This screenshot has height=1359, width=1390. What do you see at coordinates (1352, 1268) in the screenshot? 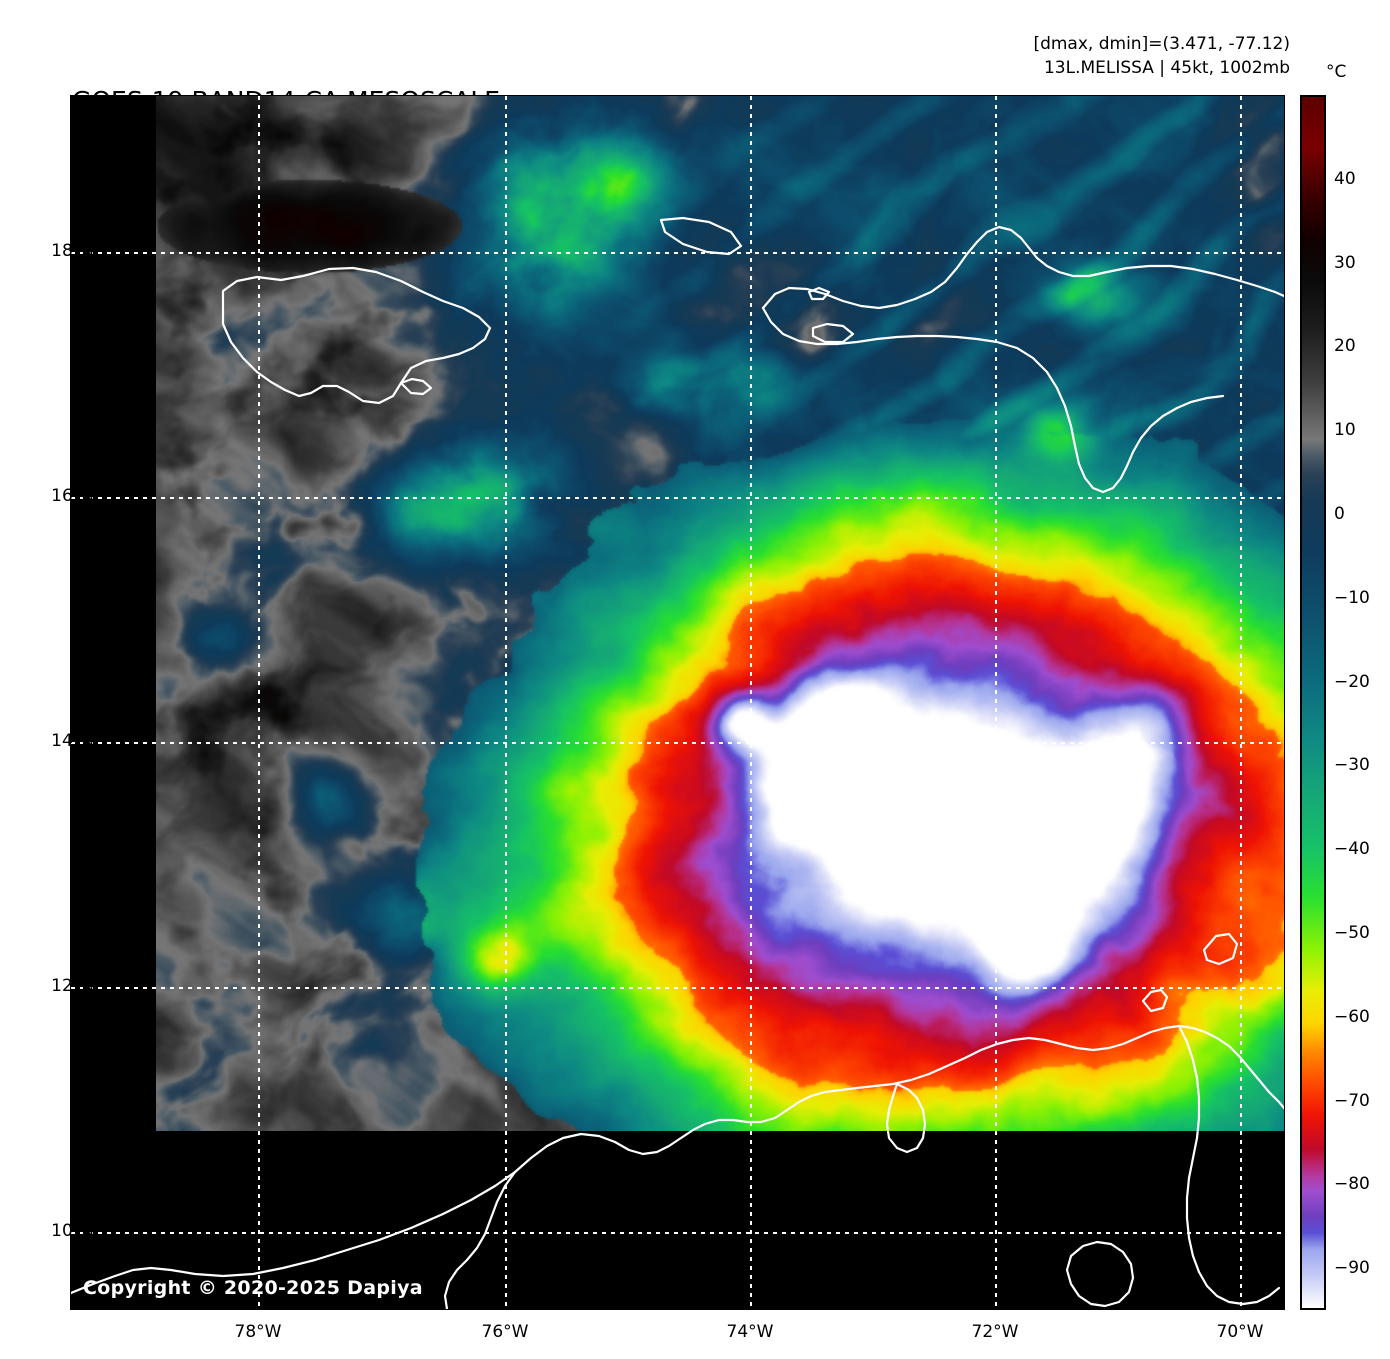
I see `colorbar-tick-minus90: −90` at bounding box center [1352, 1268].